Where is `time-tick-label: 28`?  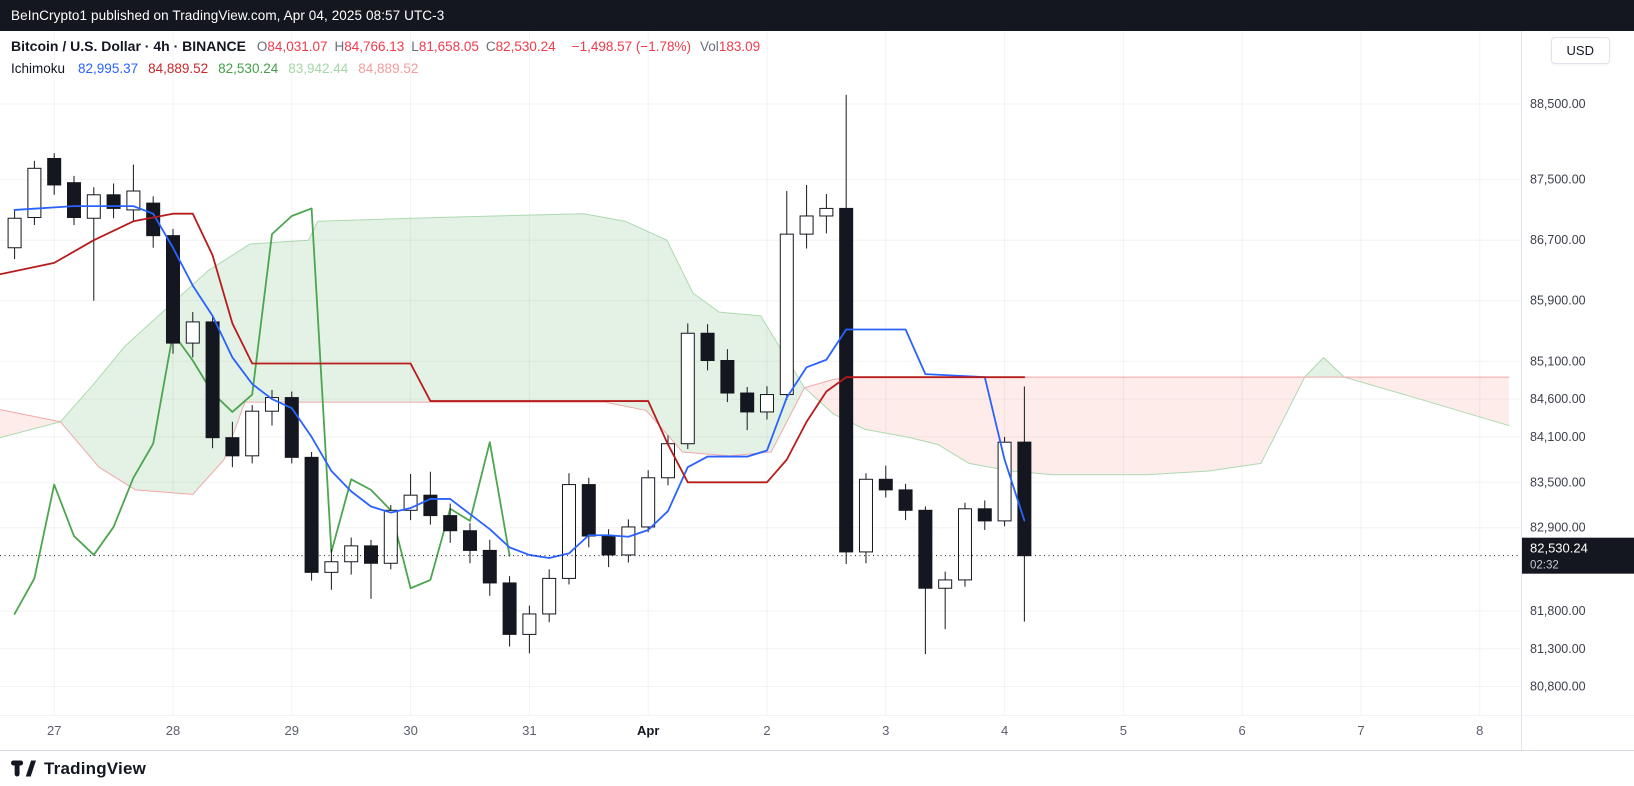
time-tick-label: 28 is located at coordinates (173, 730).